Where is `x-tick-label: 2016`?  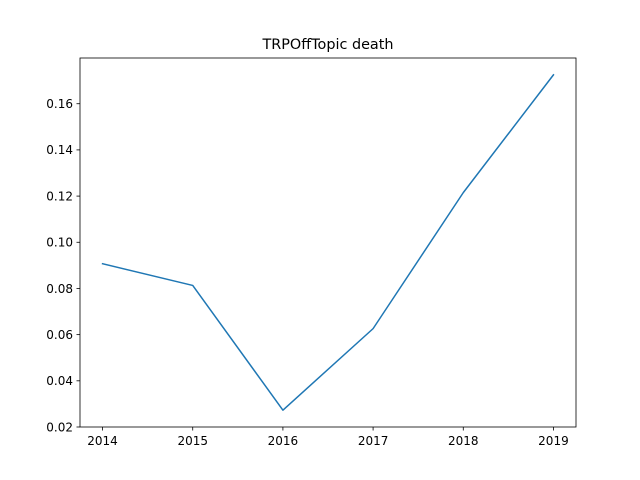
x-tick-label: 2016 is located at coordinates (283, 441).